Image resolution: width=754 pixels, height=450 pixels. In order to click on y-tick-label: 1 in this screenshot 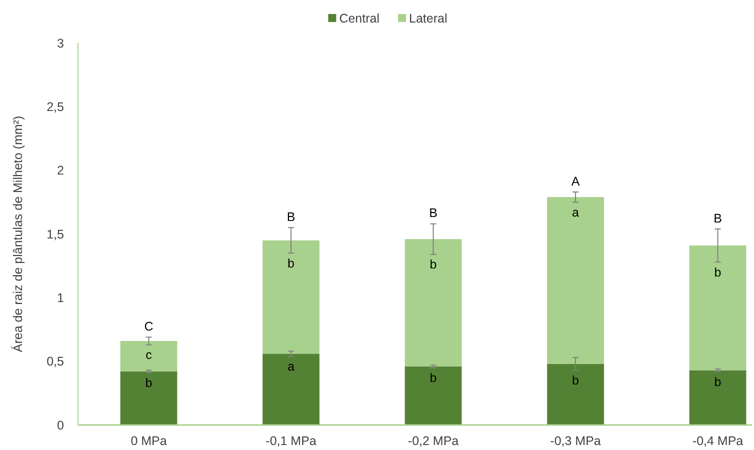, I will do `click(60, 298)`.